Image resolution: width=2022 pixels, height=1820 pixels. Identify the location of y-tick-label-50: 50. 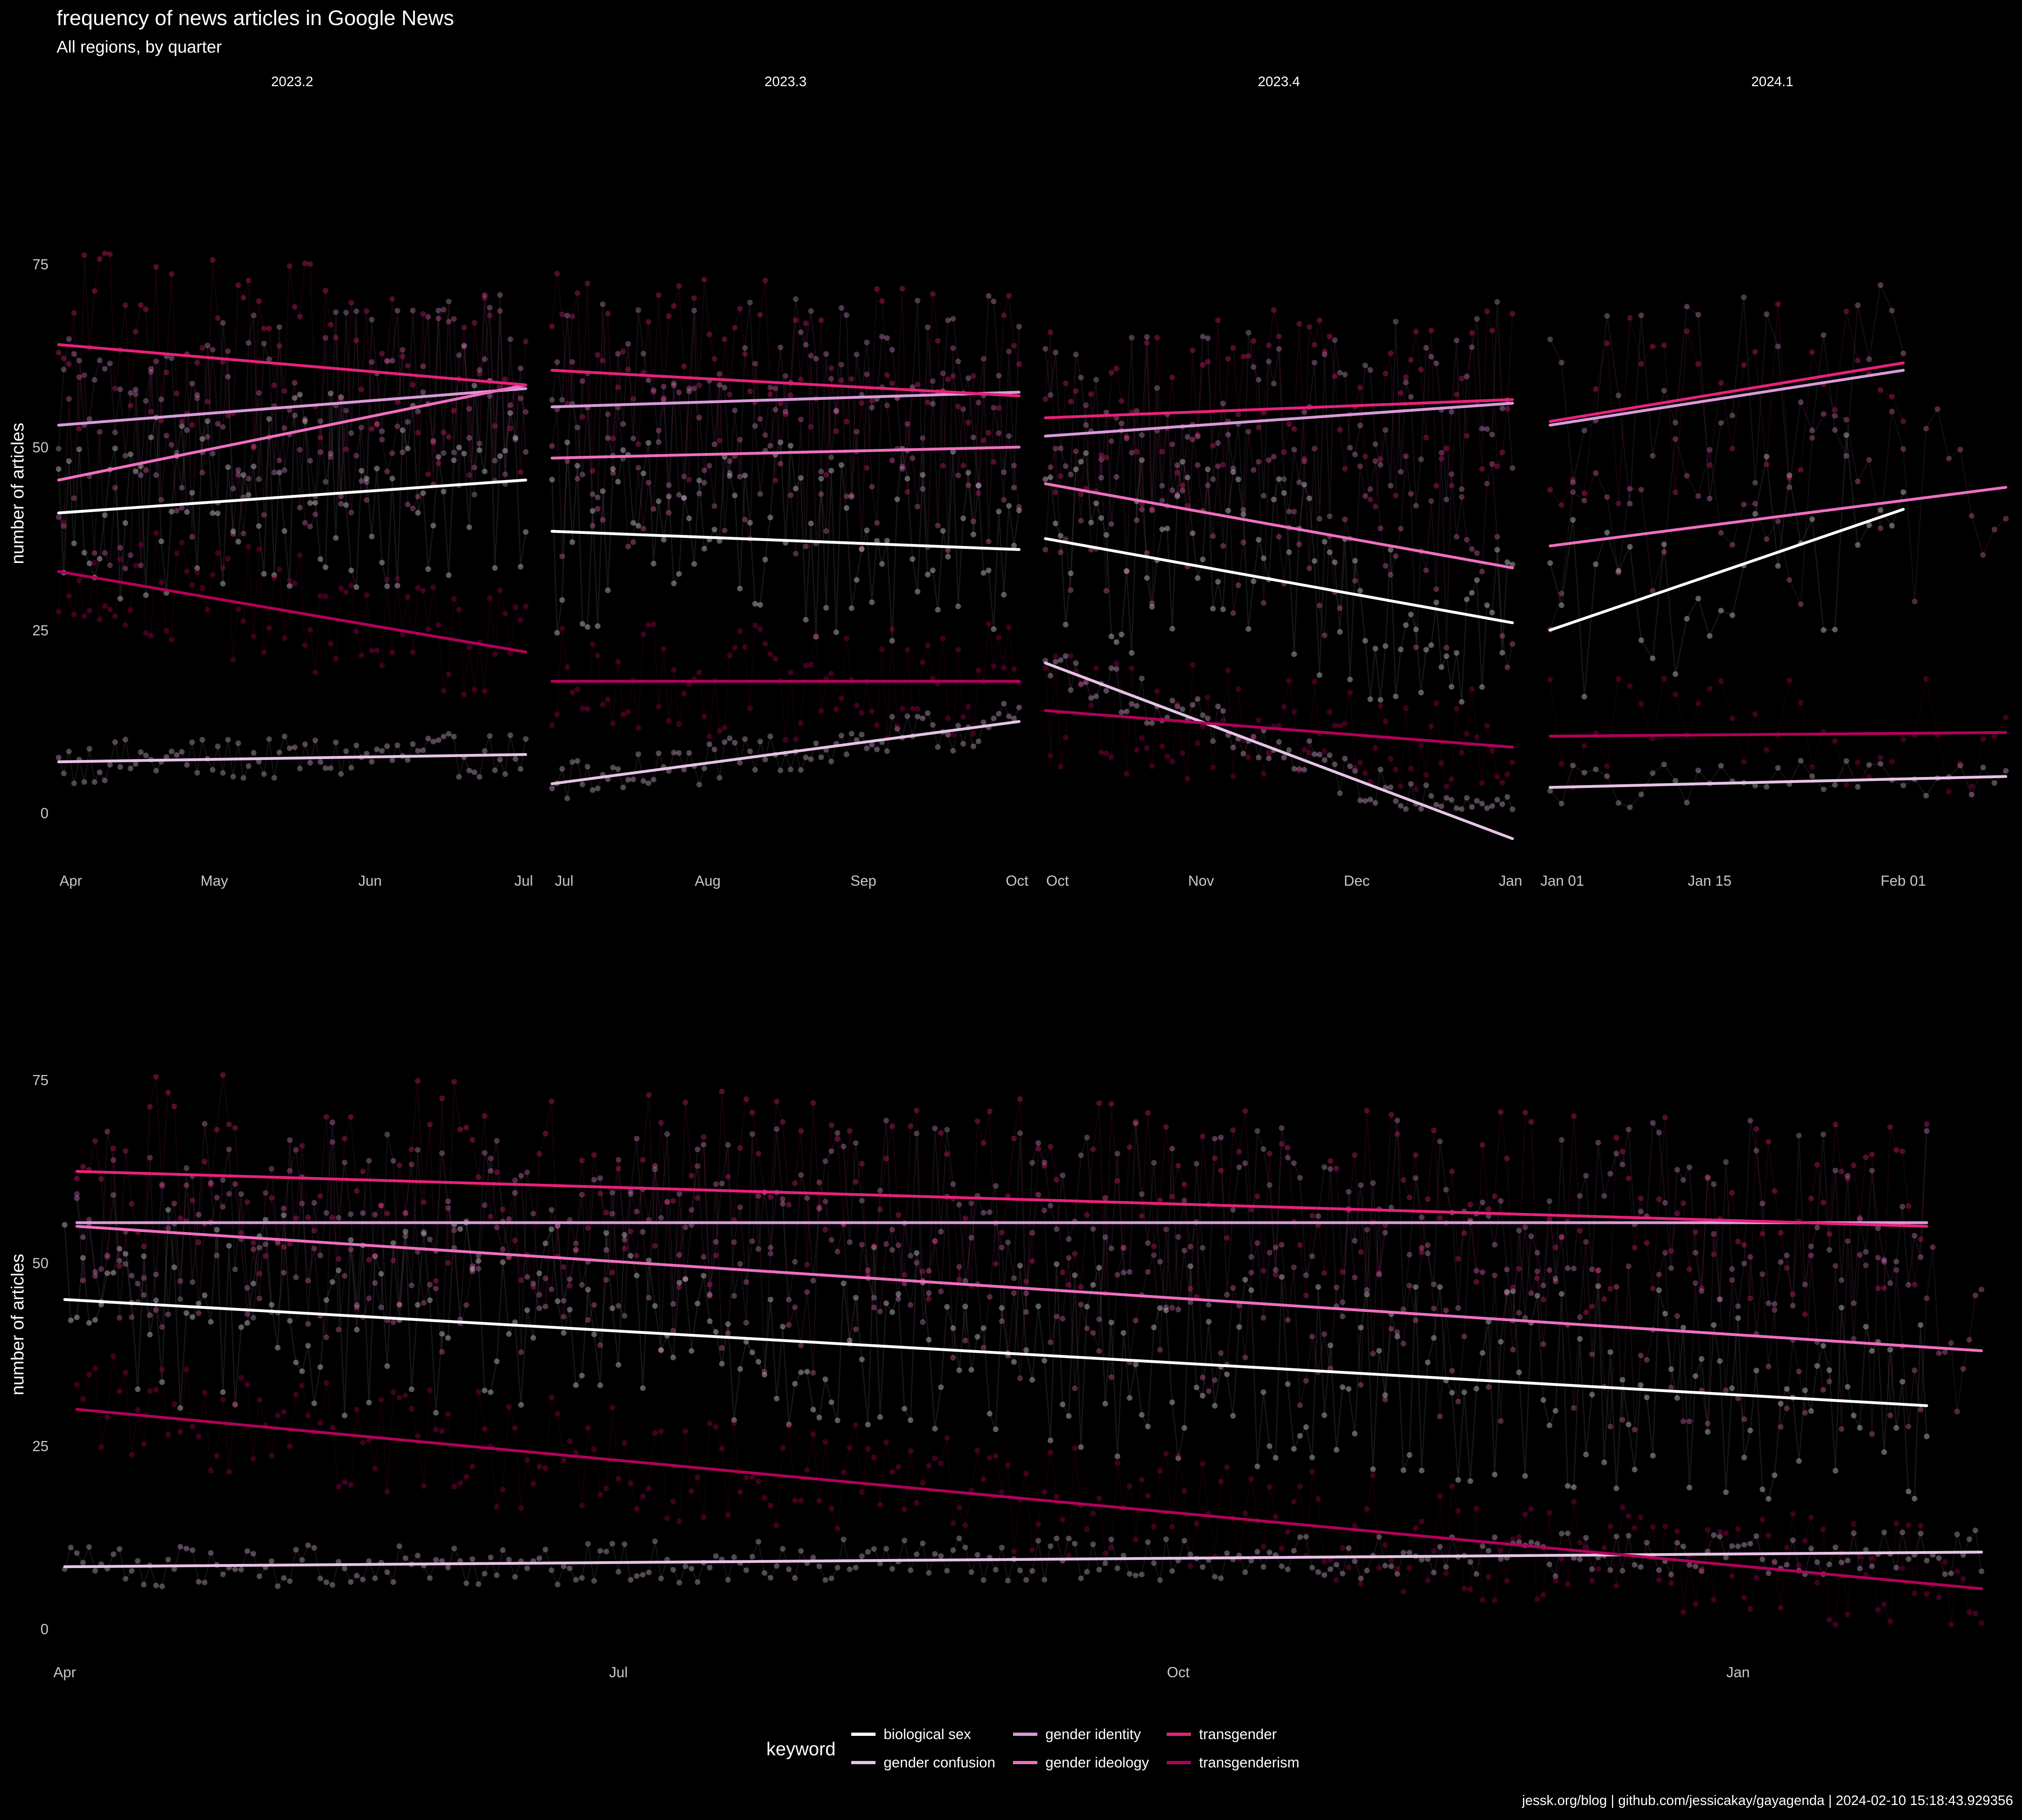
(40, 447).